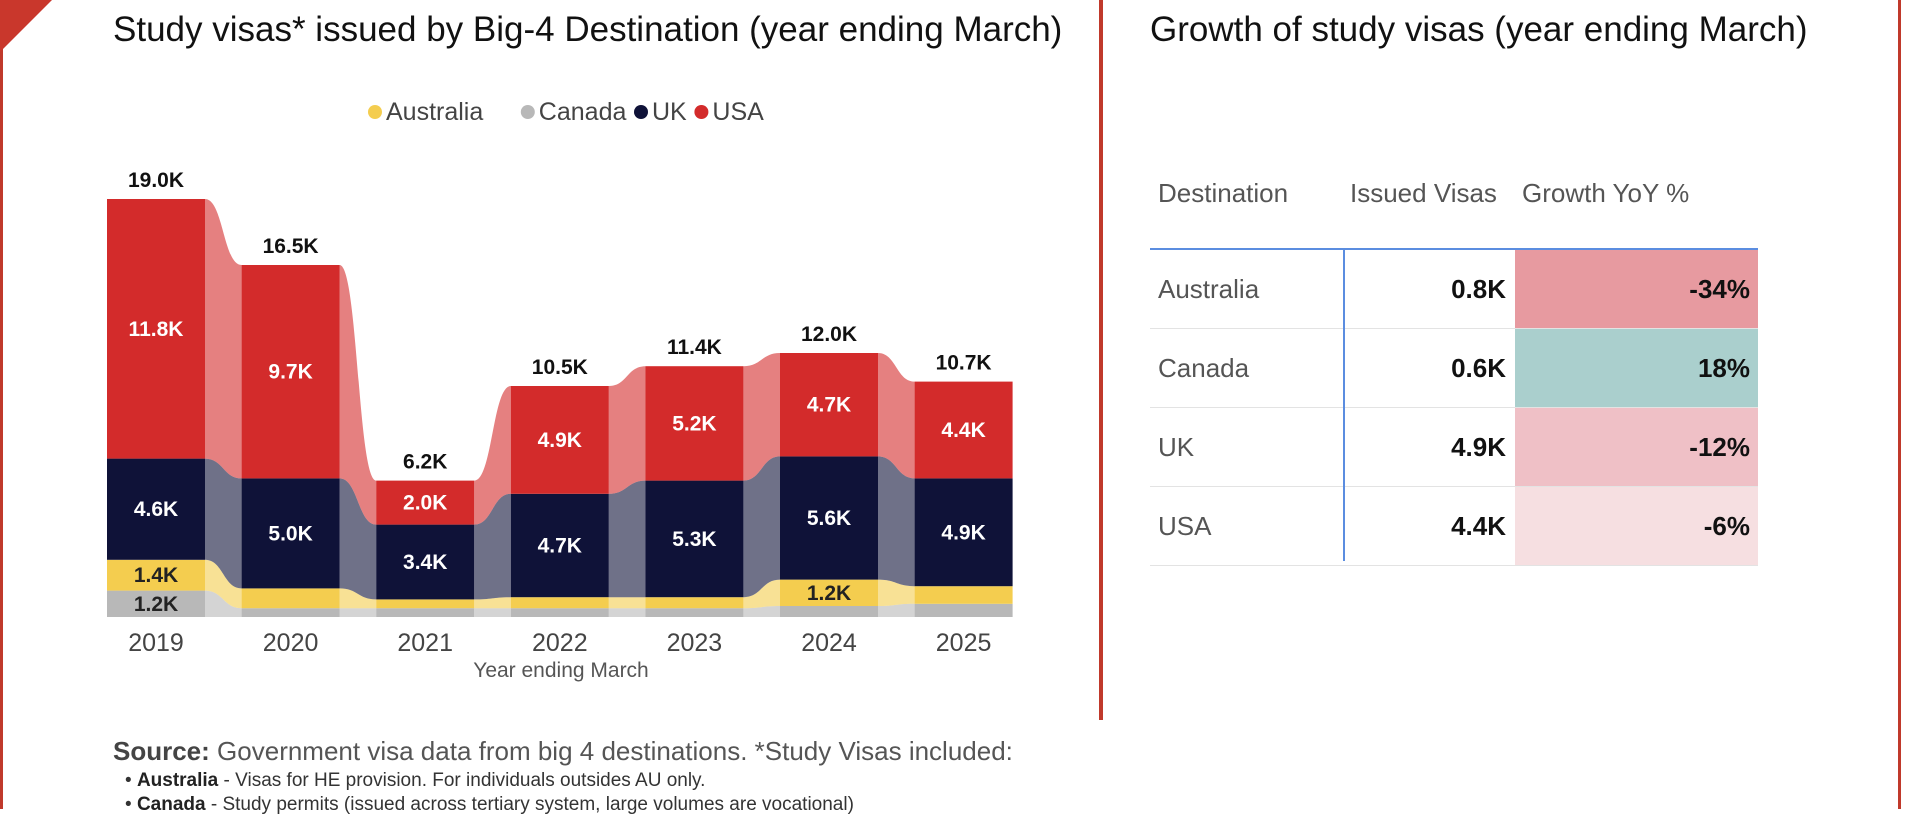  What do you see at coordinates (1101, 360) in the screenshot?
I see `panel-divider` at bounding box center [1101, 360].